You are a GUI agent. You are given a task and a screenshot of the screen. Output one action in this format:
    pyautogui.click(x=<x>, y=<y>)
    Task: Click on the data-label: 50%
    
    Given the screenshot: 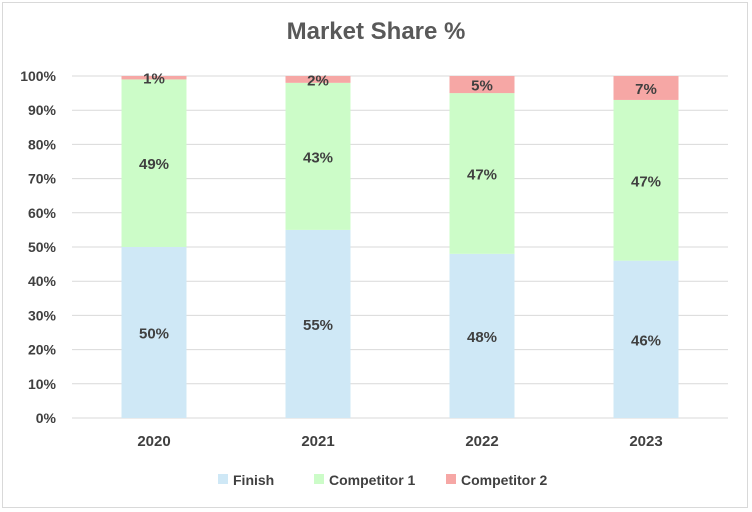 What is the action you would take?
    pyautogui.click(x=154, y=334)
    